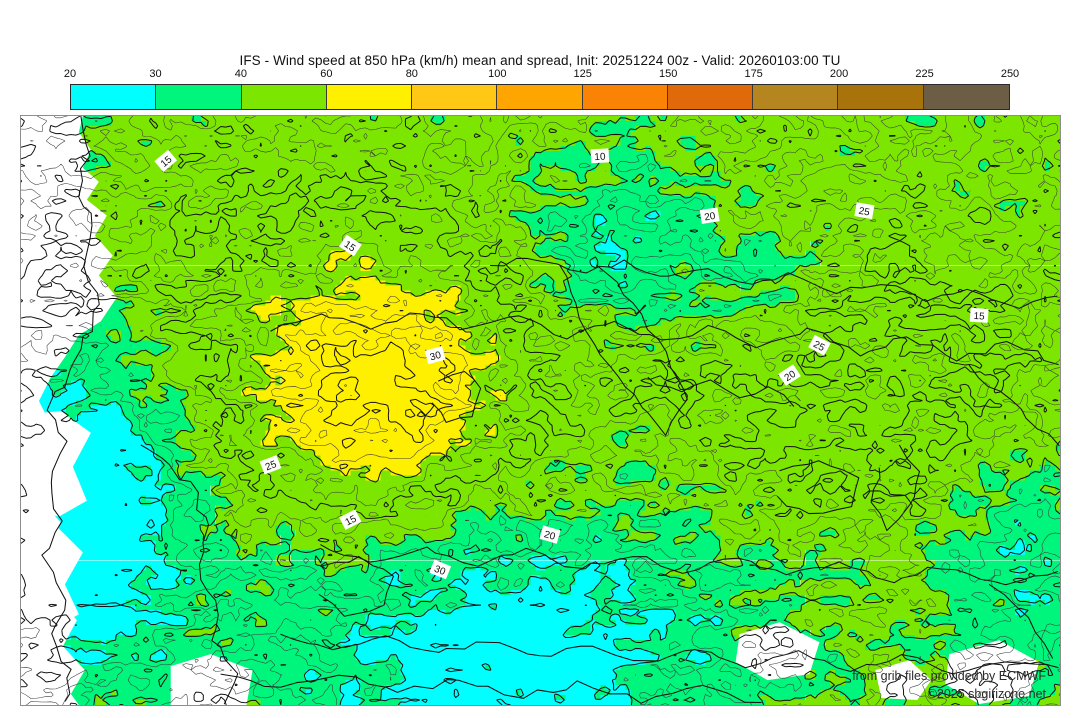 The image size is (1080, 718). Describe the element at coordinates (189, 574) in the screenshot. I see `coast-southwest` at that location.